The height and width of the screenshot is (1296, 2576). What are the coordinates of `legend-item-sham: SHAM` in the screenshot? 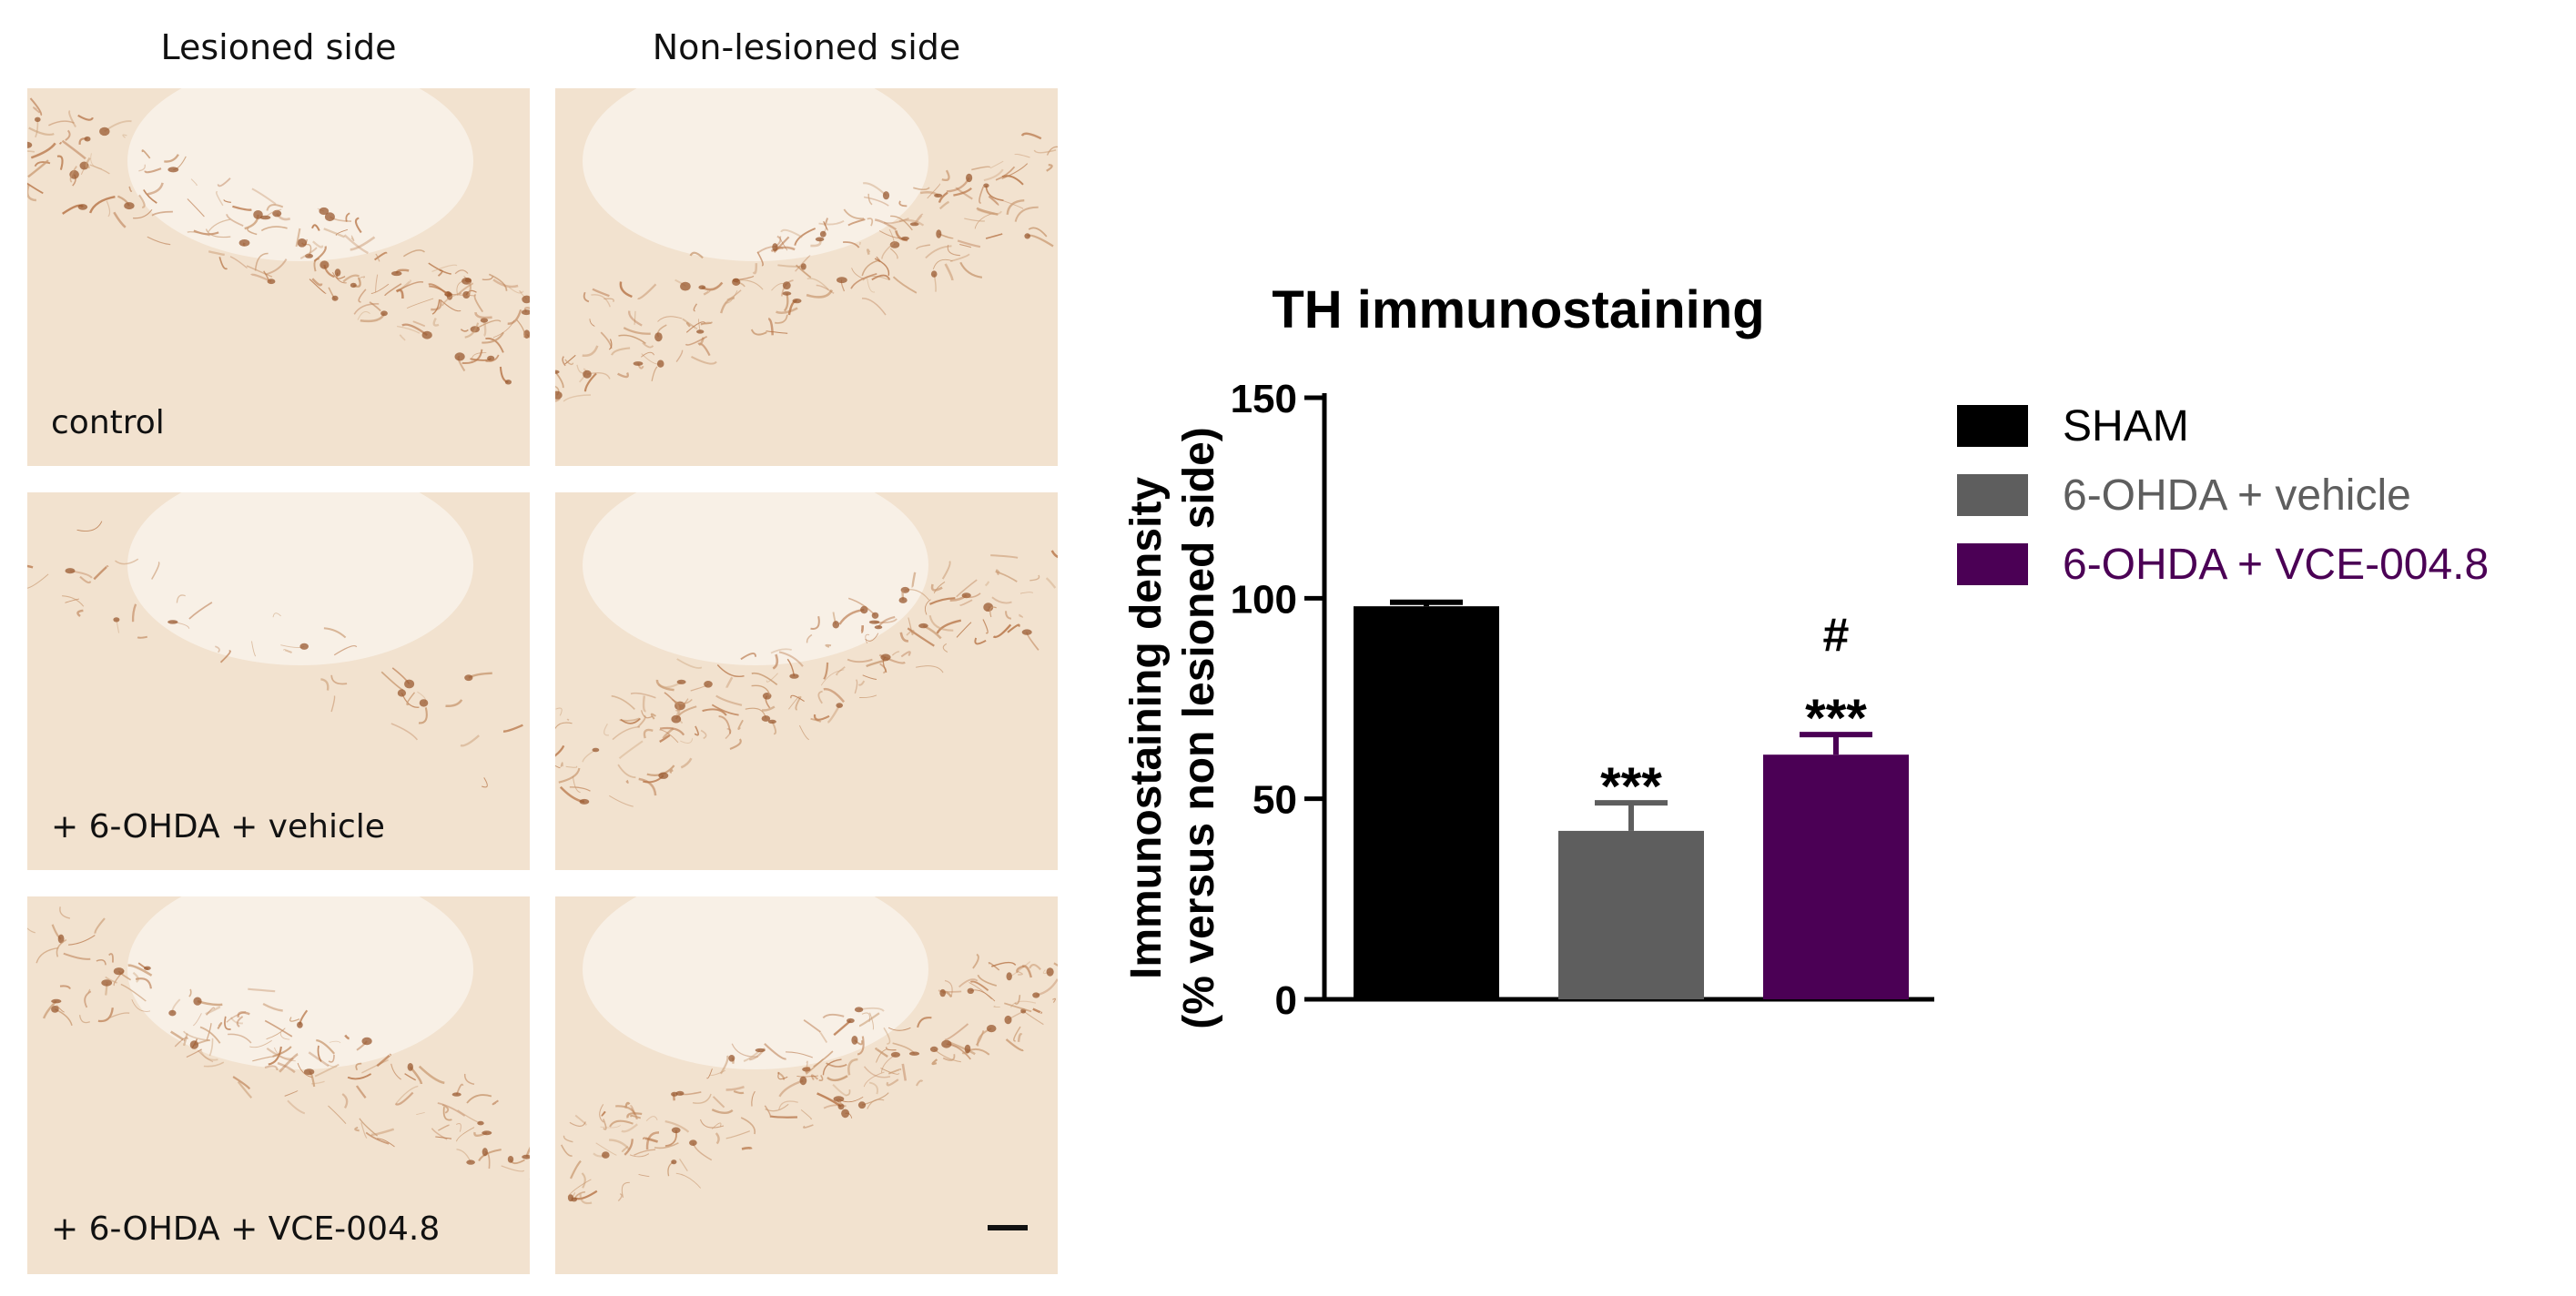 It's located at (2223, 426).